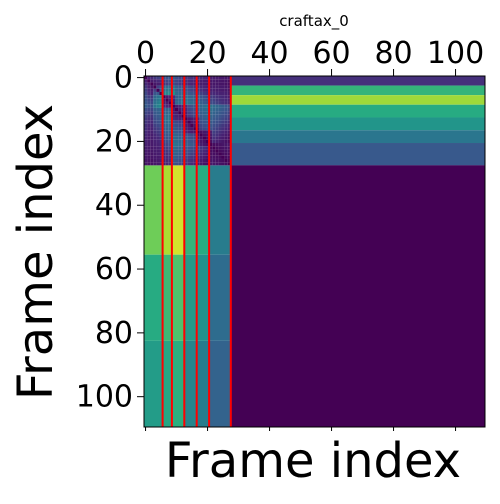 The width and height of the screenshot is (500, 504). What do you see at coordinates (357, 100) in the screenshot?
I see `heatmap-right-band-cell` at bounding box center [357, 100].